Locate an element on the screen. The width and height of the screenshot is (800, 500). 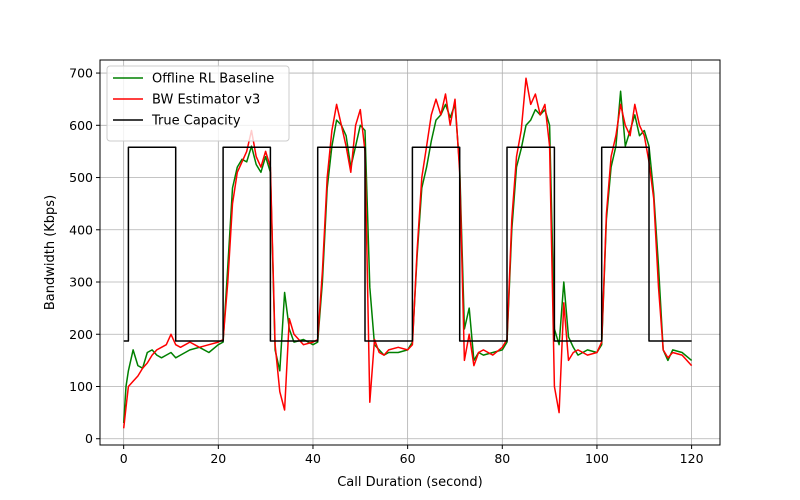
y-axis-label: Bandwidth (Kbps) is located at coordinates (50, 252).